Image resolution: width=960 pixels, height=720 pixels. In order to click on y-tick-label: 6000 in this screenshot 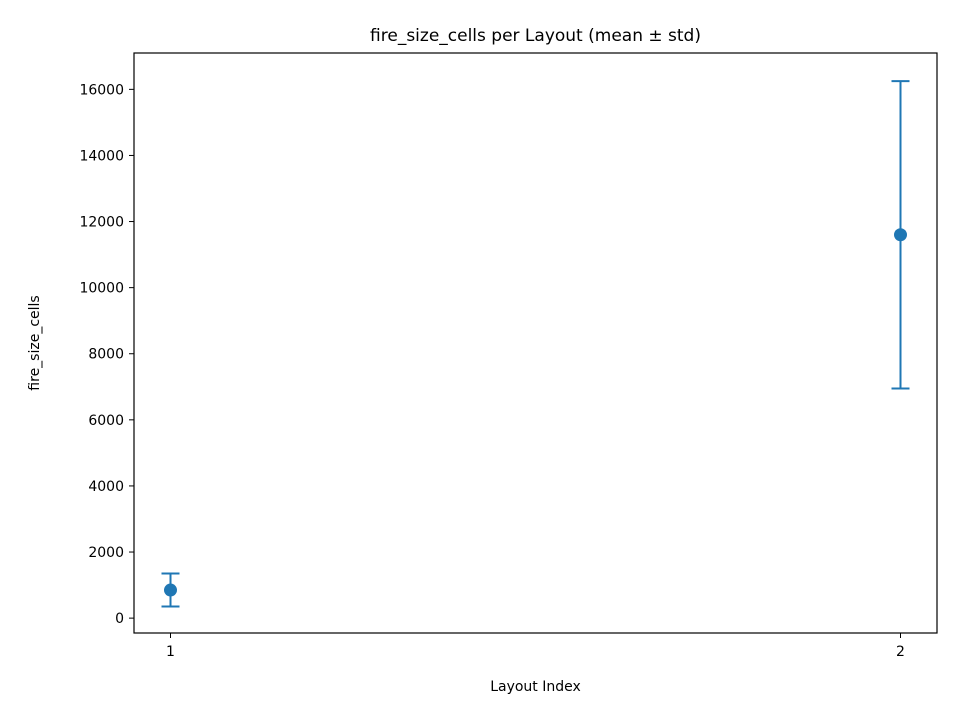, I will do `click(106, 421)`.